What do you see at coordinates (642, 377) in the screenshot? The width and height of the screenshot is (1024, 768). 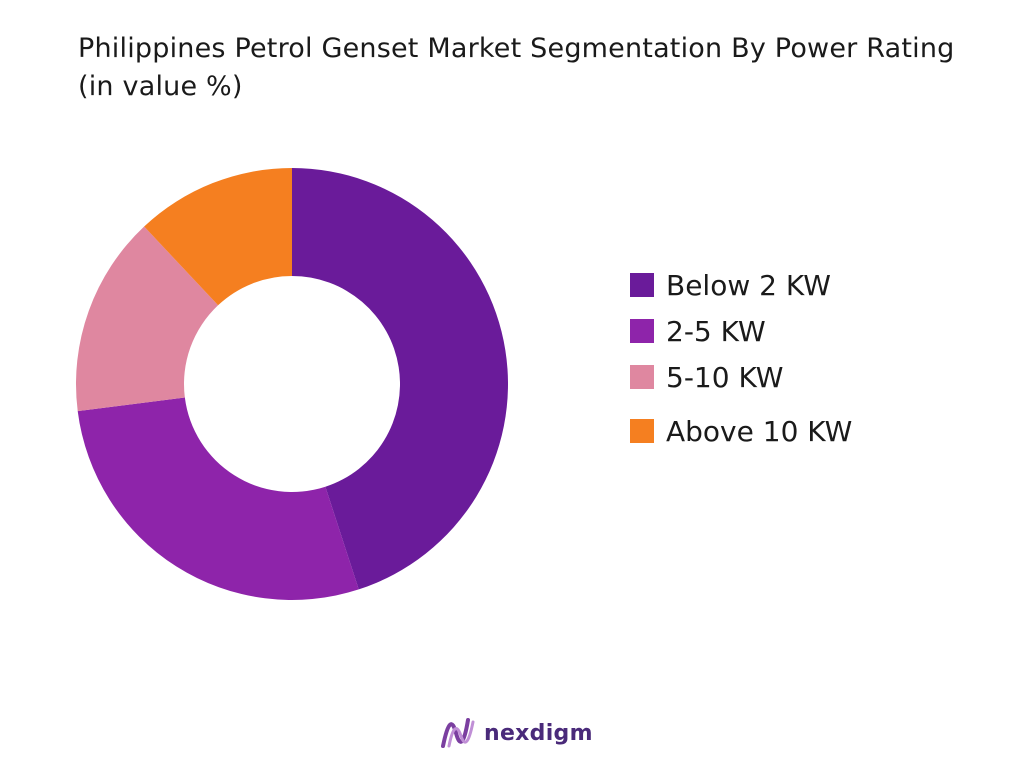 I see `legend-swatch-5-10kw` at bounding box center [642, 377].